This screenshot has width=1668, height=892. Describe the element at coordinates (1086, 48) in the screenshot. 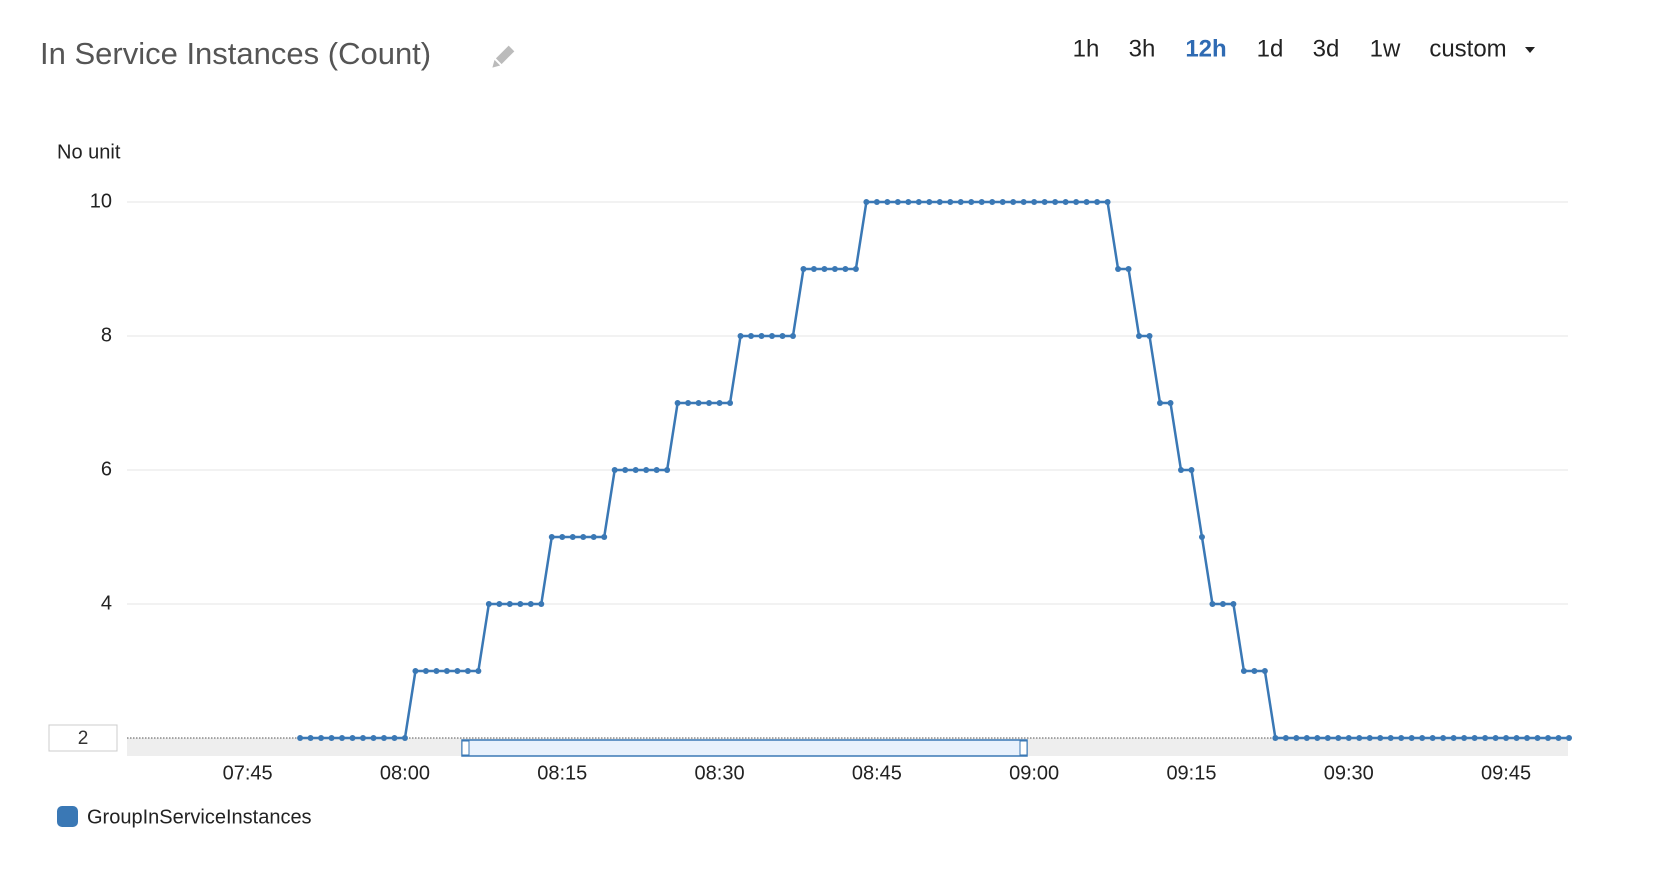

I see `range-button: 1h` at that location.